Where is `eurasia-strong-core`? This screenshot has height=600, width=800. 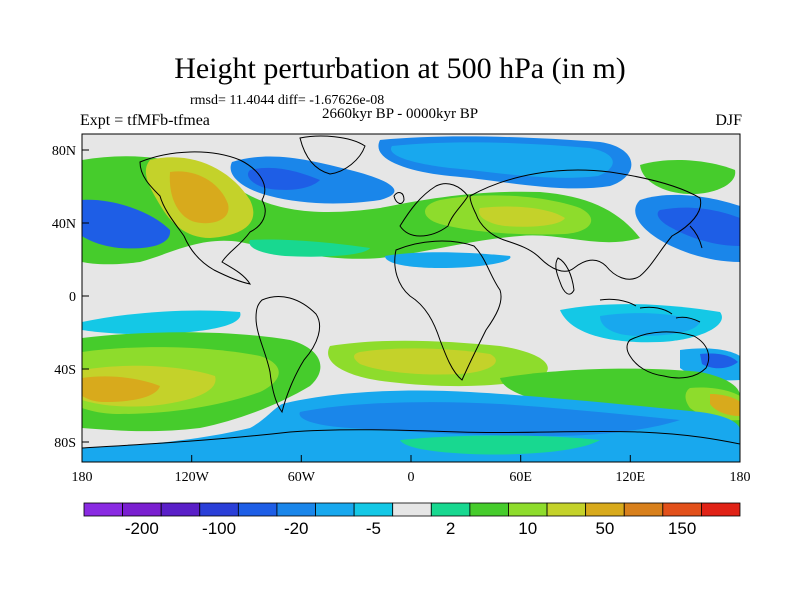
eurasia-strong-core is located at coordinates (521, 216).